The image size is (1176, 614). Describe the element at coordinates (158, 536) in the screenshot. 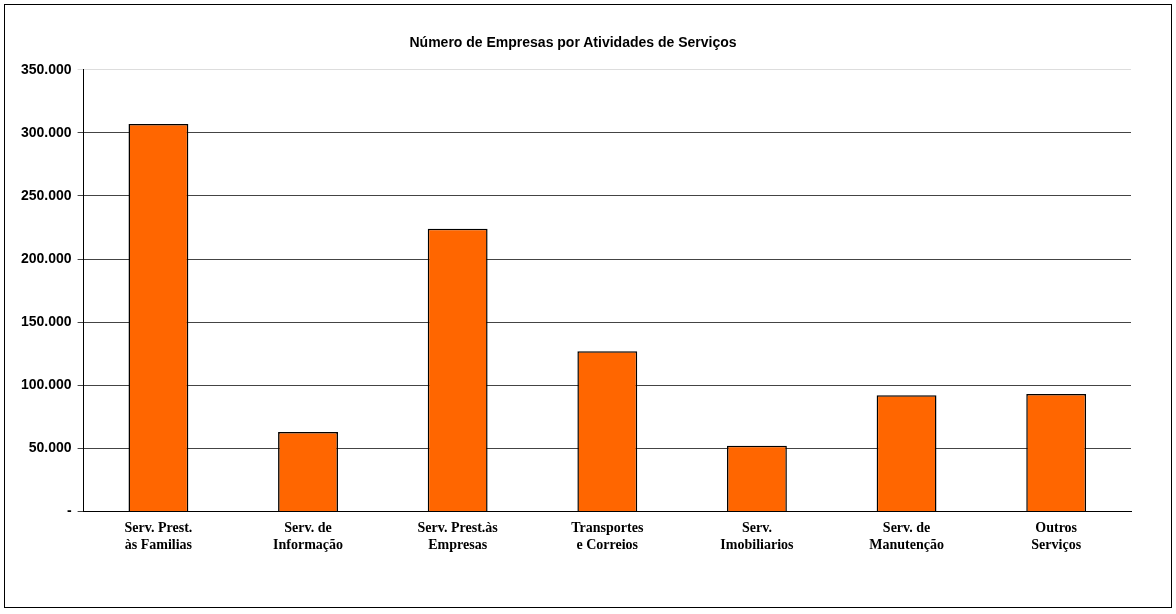

I see `x-tick-label: Serv. Prest. às Familias` at that location.